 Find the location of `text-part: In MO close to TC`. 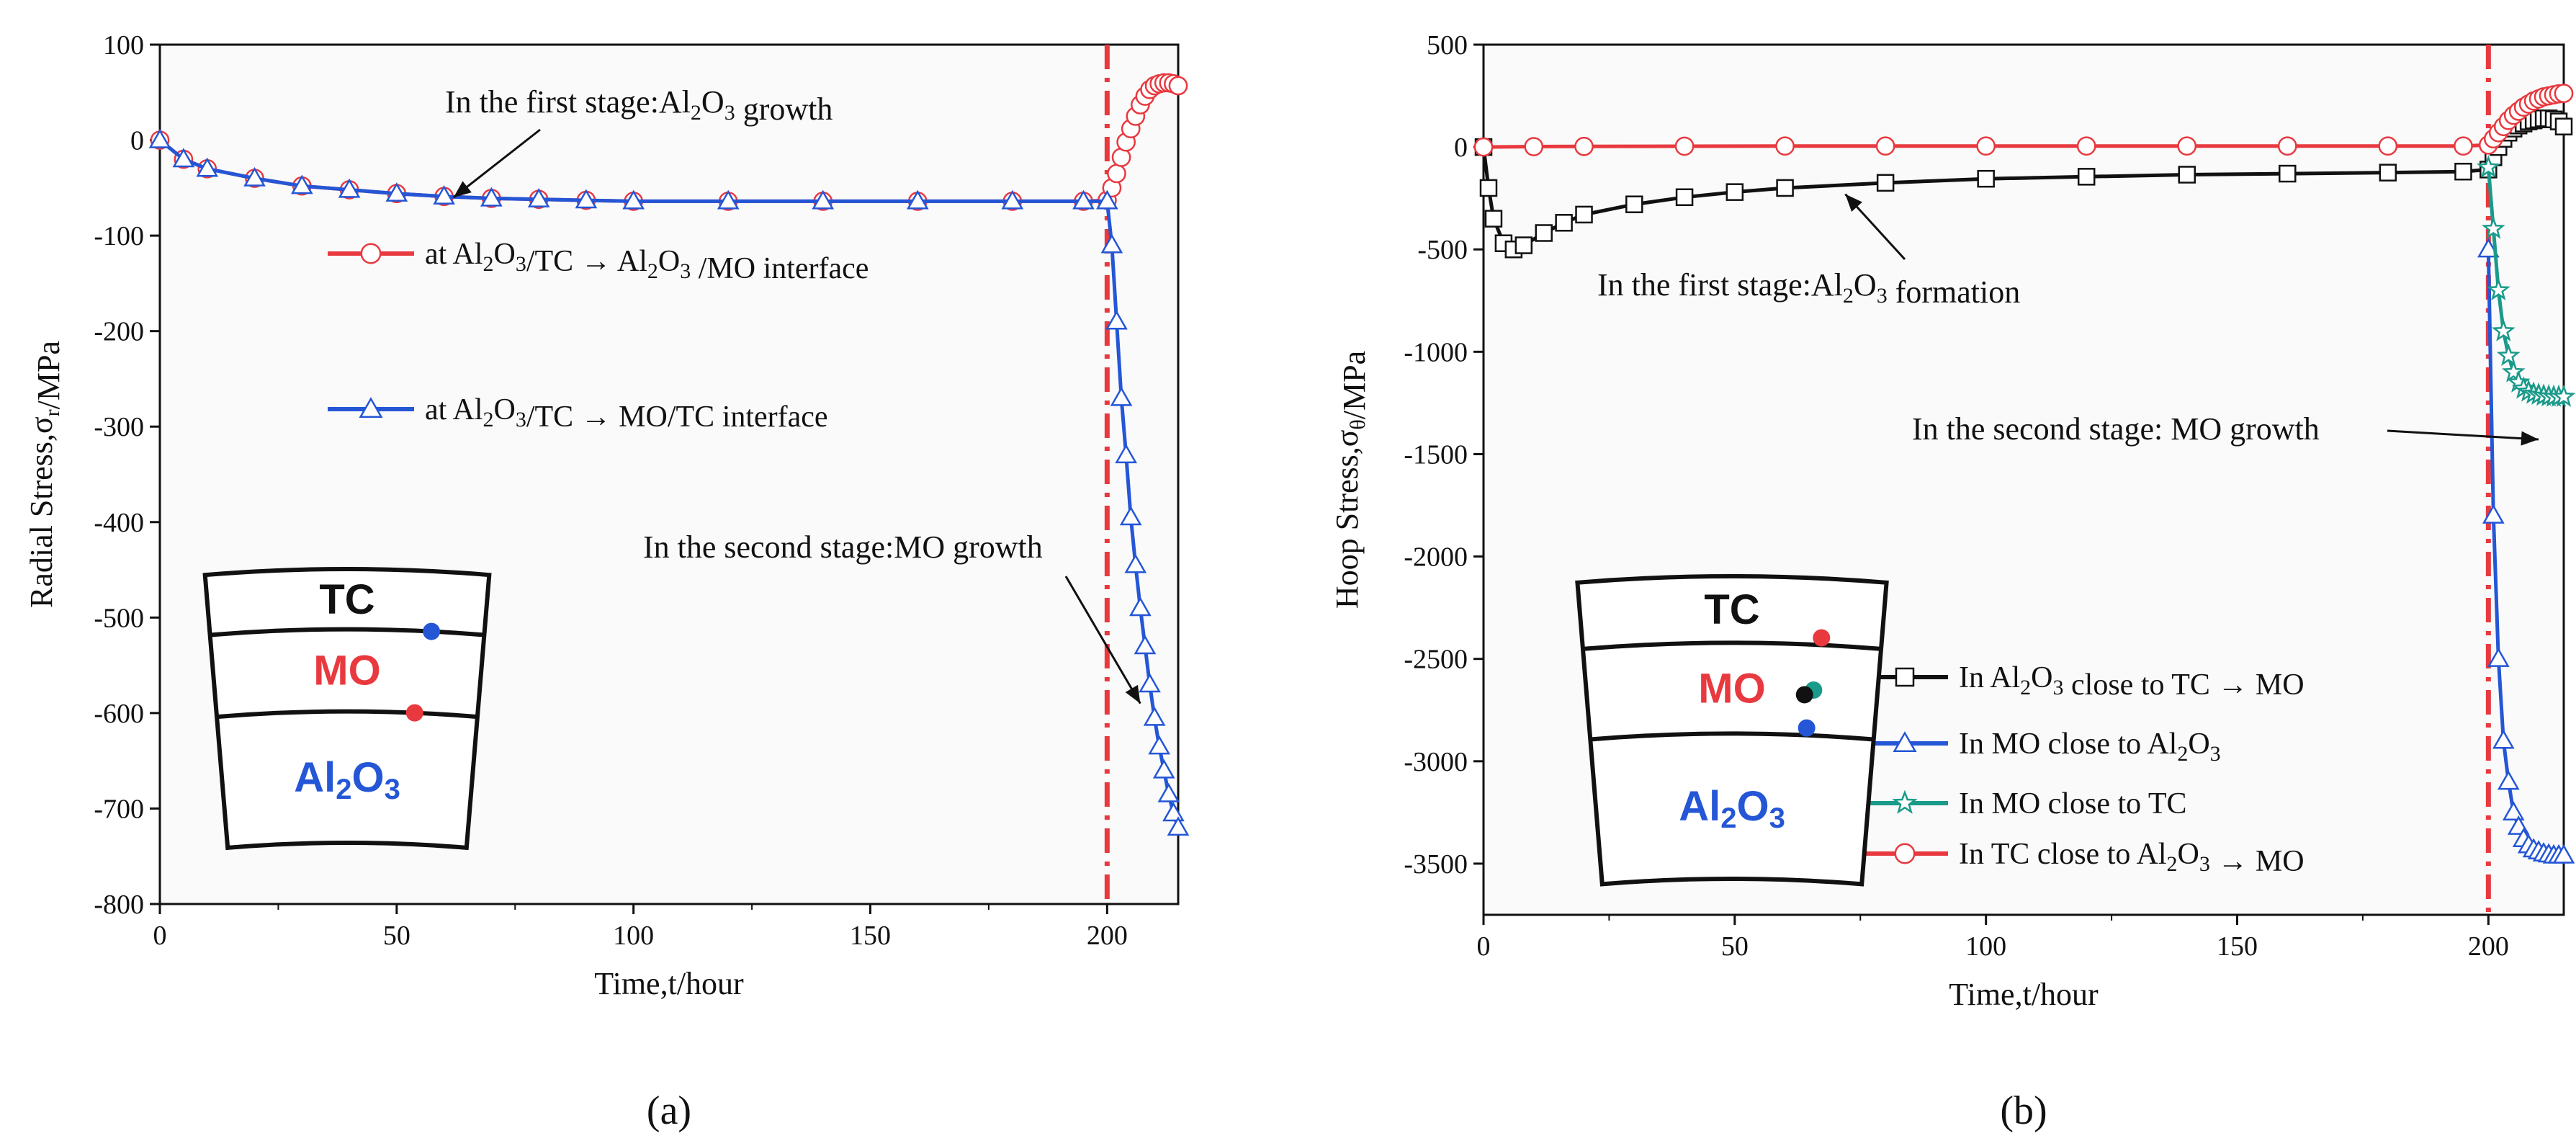

text-part: In MO close to TC is located at coordinates (2073, 804).